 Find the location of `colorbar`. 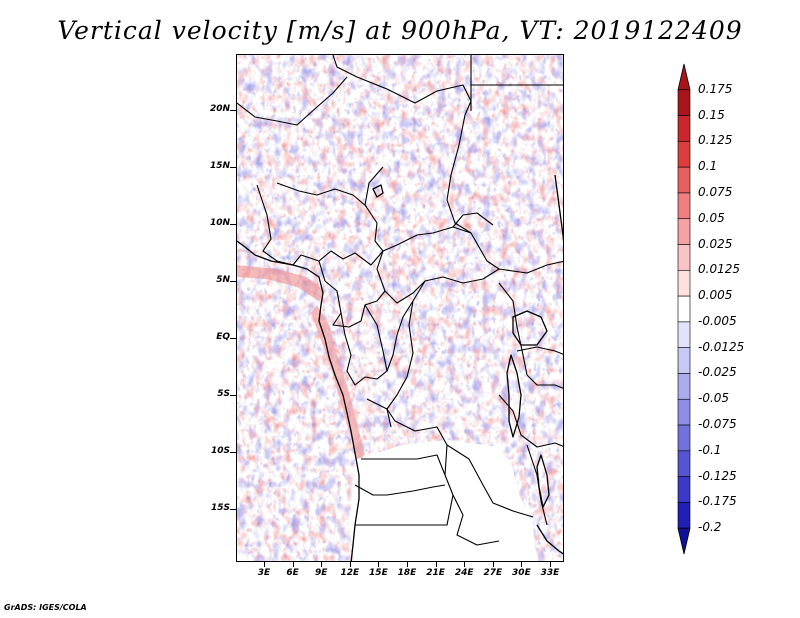

colorbar is located at coordinates (684, 309).